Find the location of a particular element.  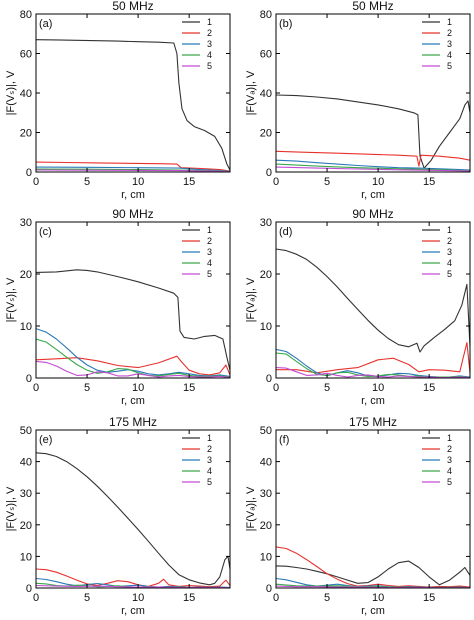

panel-title: 175 MHz is located at coordinates (133, 422).